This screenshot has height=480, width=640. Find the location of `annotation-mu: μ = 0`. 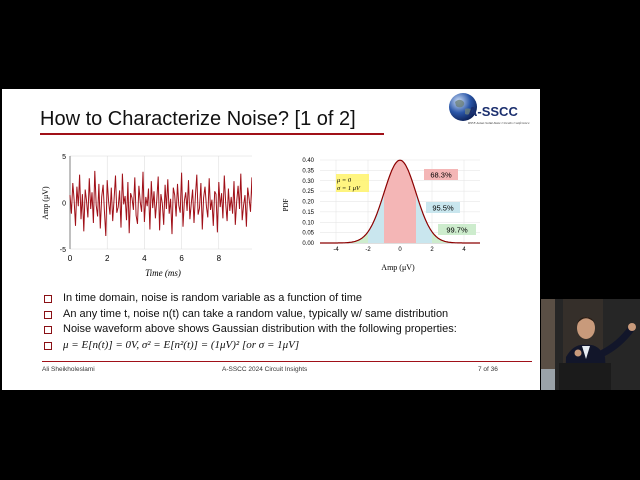

annotation-mu: μ = 0 is located at coordinates (344, 180).